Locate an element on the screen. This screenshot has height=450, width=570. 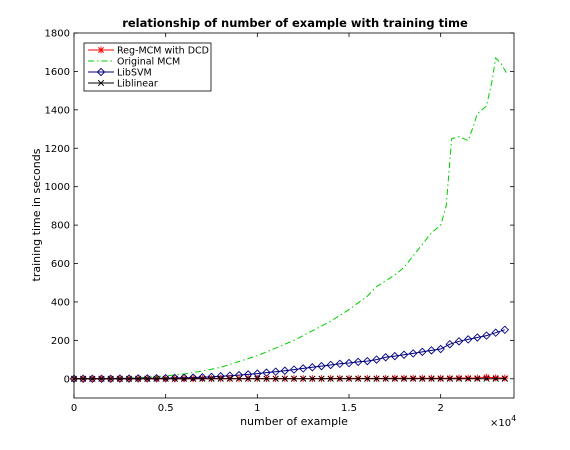
legend-label-liblinear: Liblinear is located at coordinates (137, 83).